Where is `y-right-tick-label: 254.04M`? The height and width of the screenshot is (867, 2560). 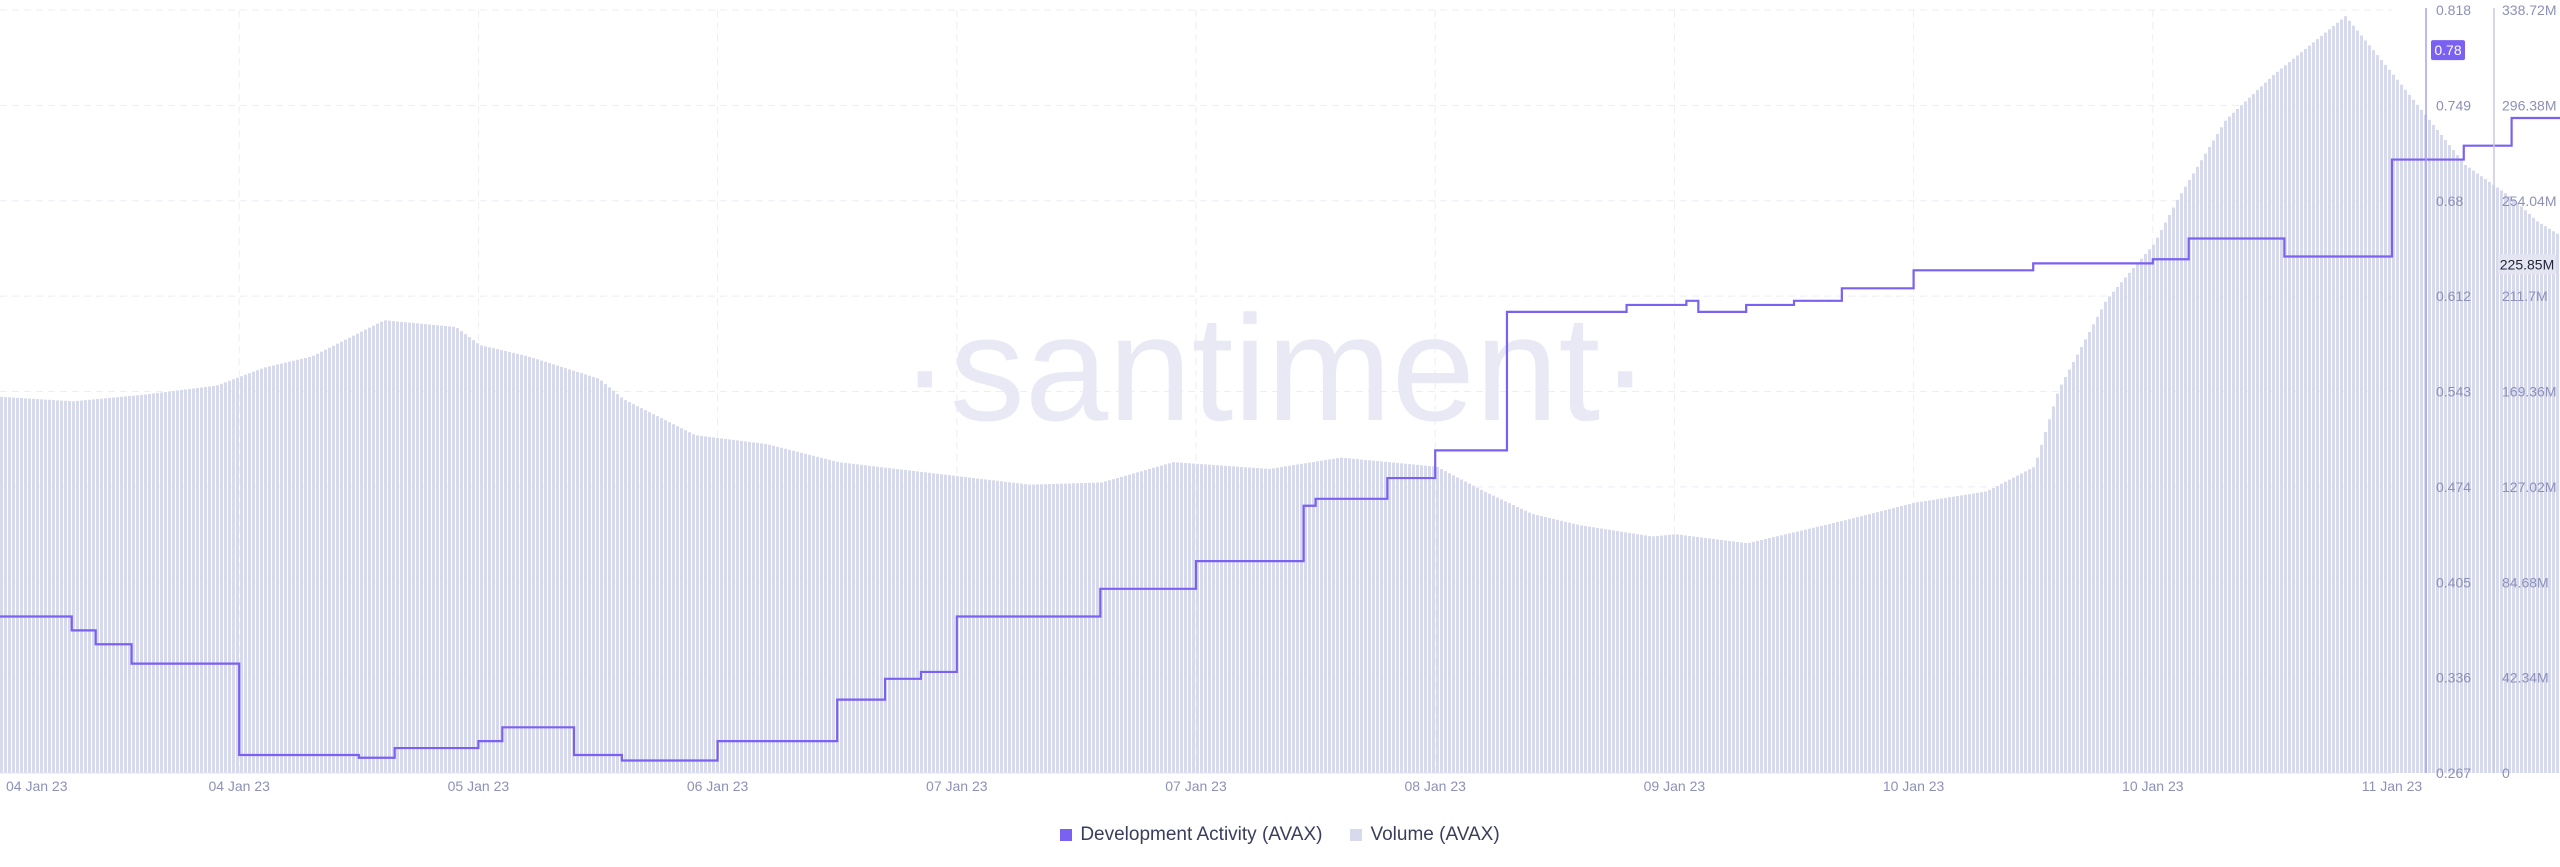 y-right-tick-label: 254.04M is located at coordinates (2529, 201).